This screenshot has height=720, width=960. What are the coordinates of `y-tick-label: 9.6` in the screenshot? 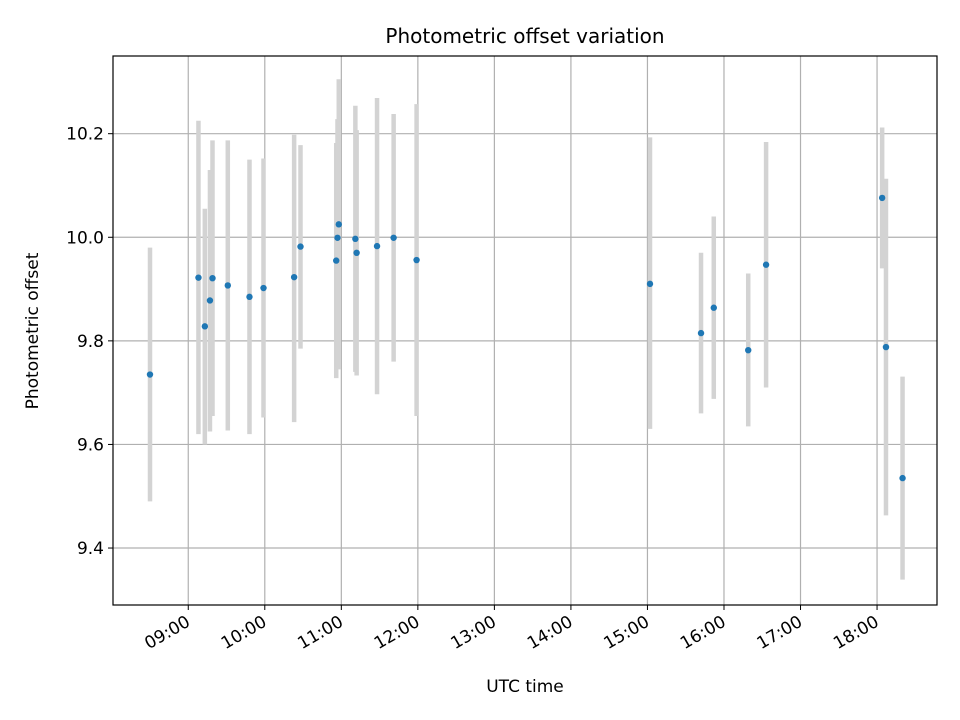 It's located at (90, 445).